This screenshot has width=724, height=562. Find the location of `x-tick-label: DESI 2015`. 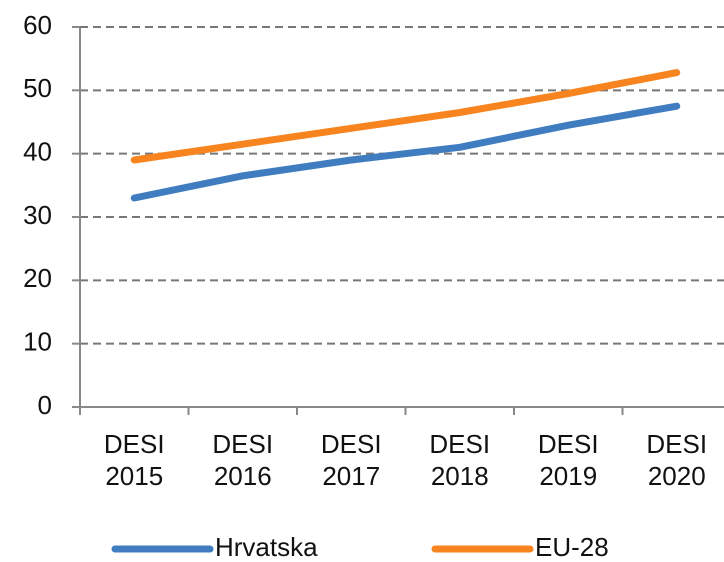

x-tick-label: DESI 2015 is located at coordinates (134, 460).